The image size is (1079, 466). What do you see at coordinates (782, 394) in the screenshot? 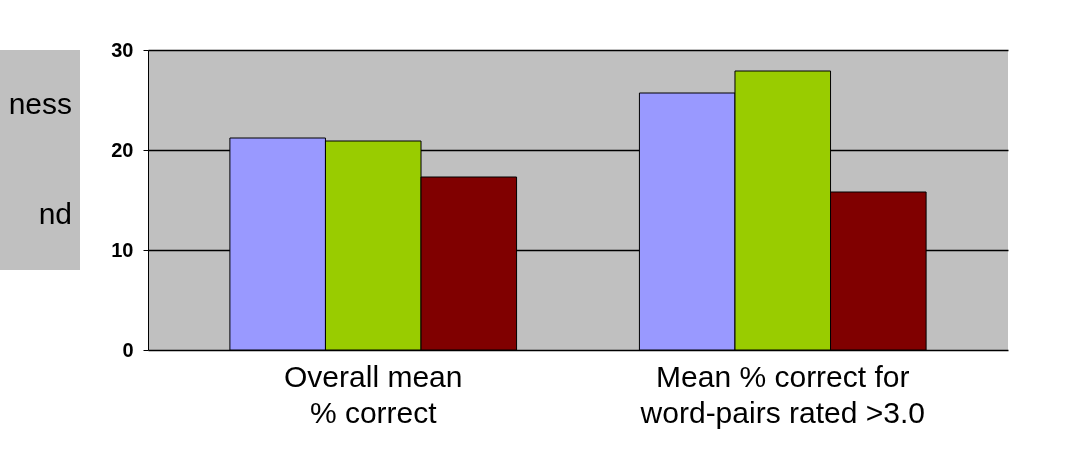
I see `x-tick-label: Mean % correct for word-pairs rated >3.0` at bounding box center [782, 394].